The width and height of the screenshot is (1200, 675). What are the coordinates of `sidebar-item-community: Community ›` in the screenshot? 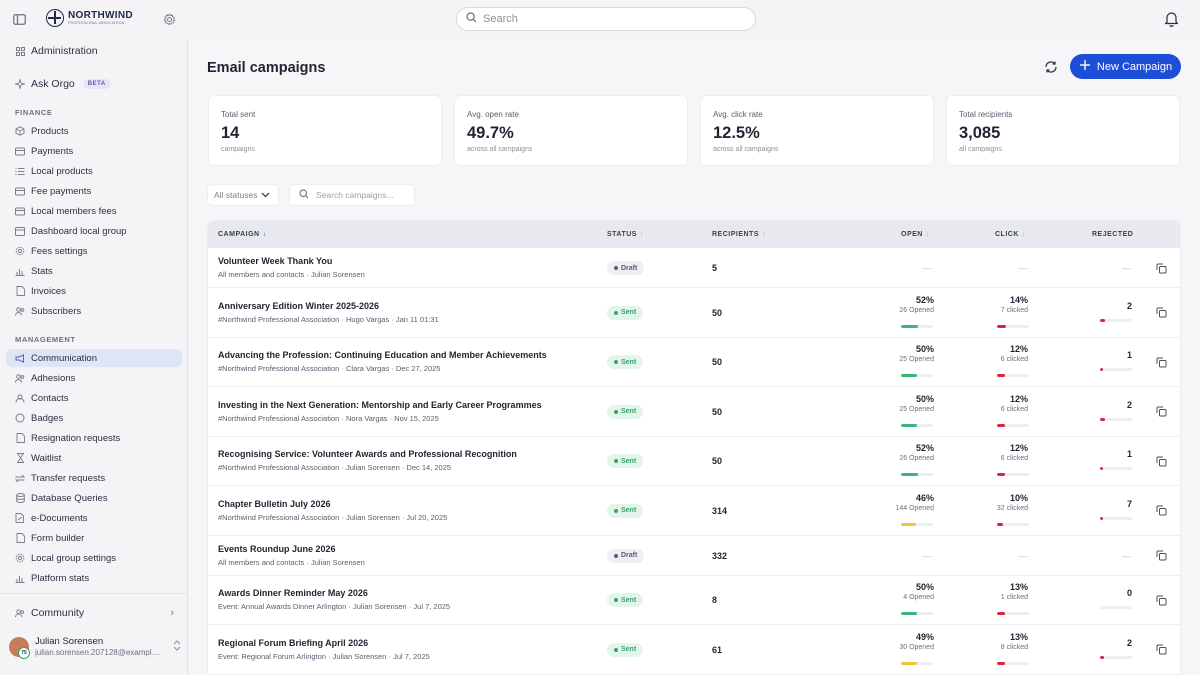 It's located at (94, 613).